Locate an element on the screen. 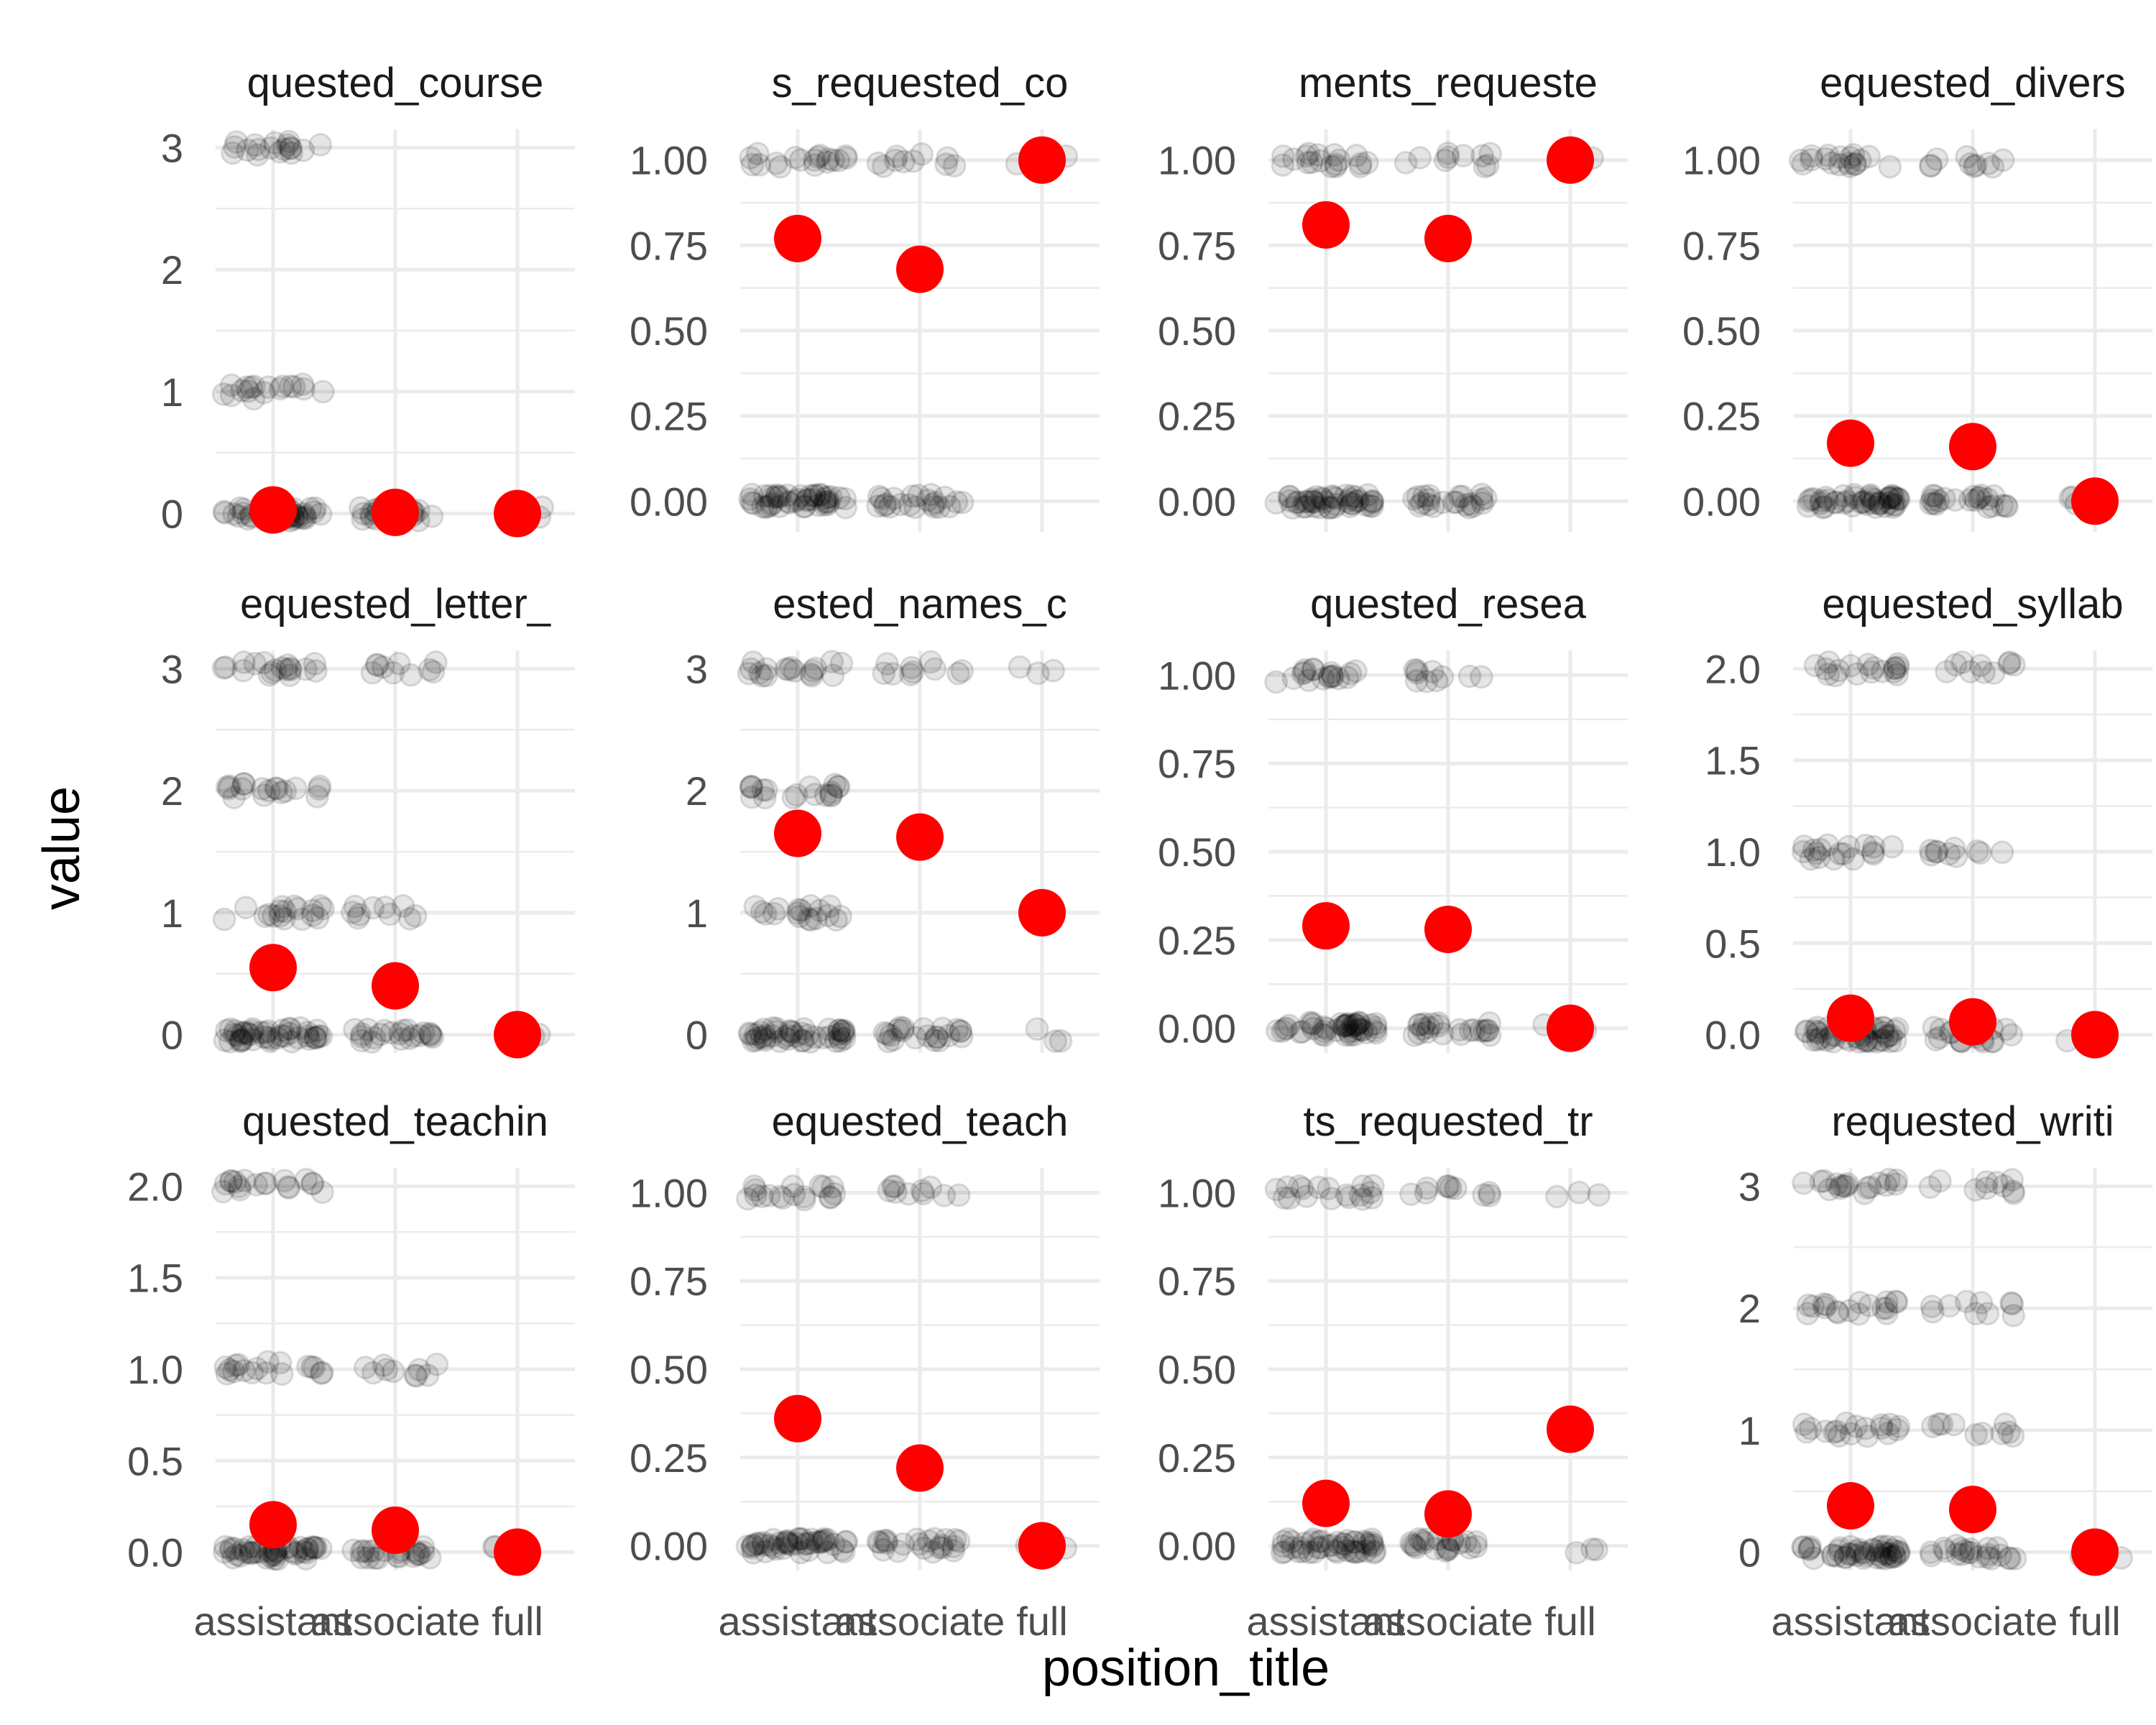 Image resolution: width=2156 pixels, height=1725 pixels. y-tick-label: 0.5 is located at coordinates (155, 1461).